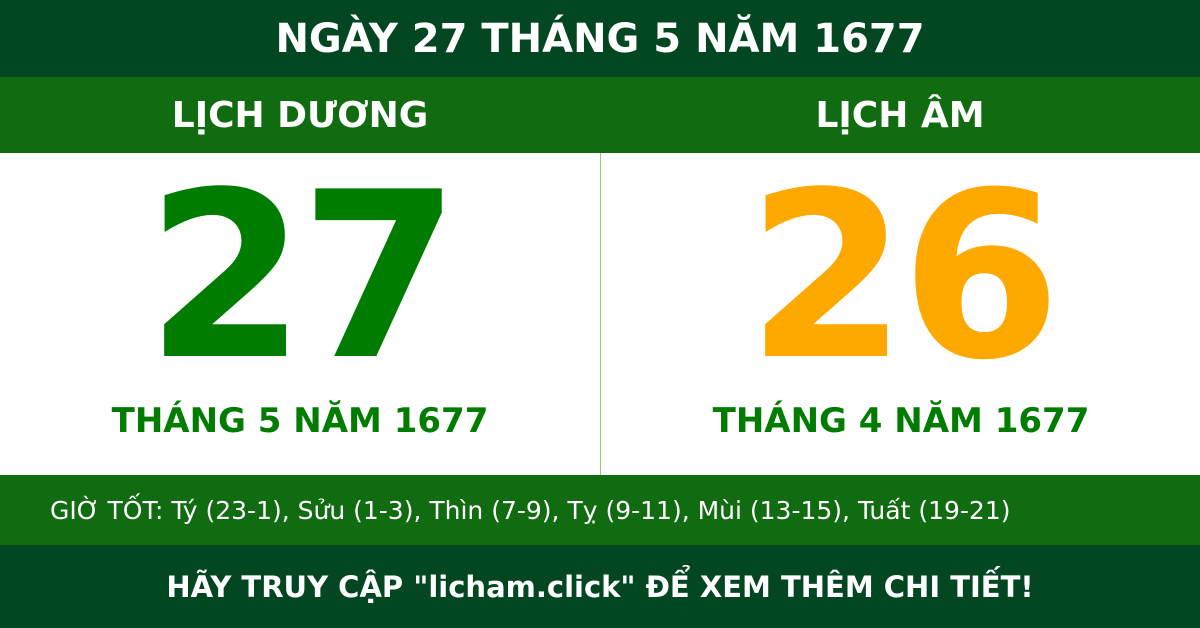  I want to click on page-title: NGÀY 27 THÁNG 5 NĂM 1677, so click(600, 38).